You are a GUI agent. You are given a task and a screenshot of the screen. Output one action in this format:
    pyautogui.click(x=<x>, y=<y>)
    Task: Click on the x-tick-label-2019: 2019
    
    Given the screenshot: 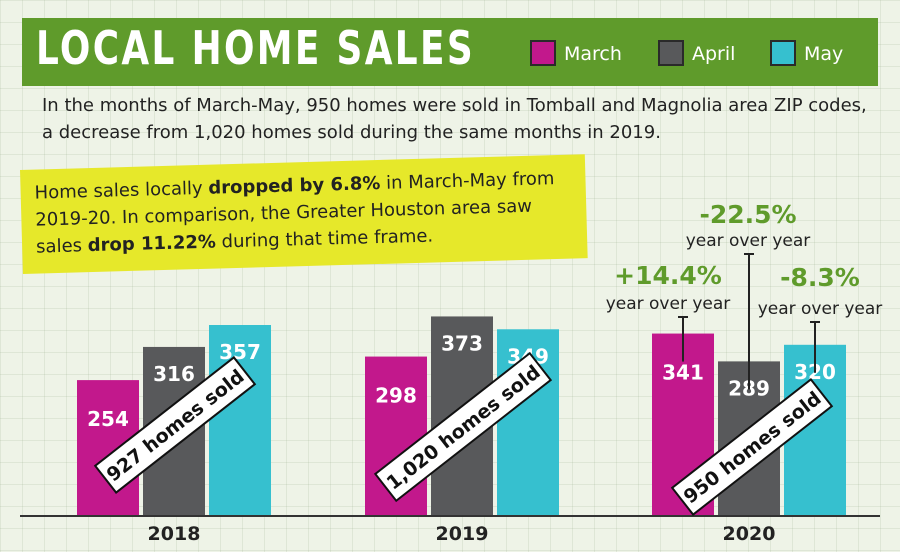 What is the action you would take?
    pyautogui.click(x=462, y=534)
    